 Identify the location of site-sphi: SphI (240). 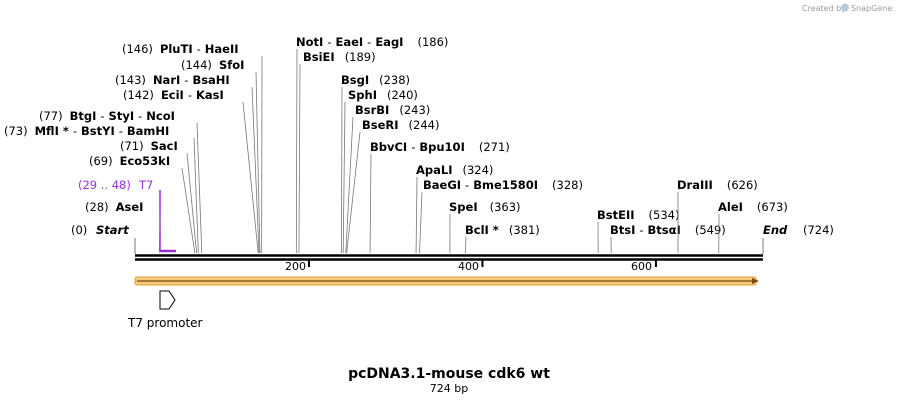
(383, 95).